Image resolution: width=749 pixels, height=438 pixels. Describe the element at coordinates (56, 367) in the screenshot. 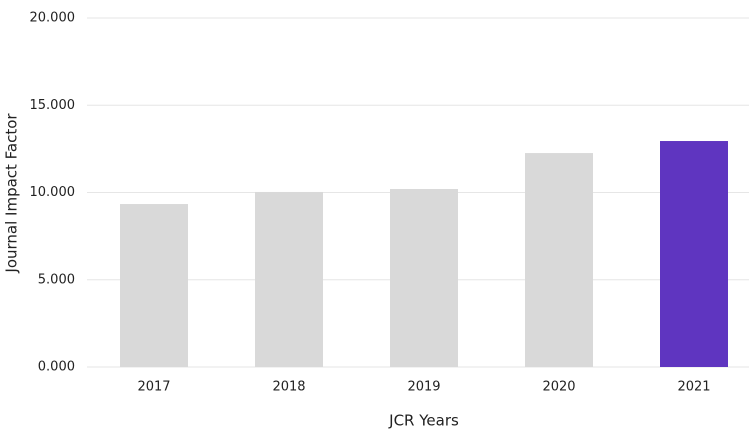

I see `y-tick-label: 0.000` at that location.